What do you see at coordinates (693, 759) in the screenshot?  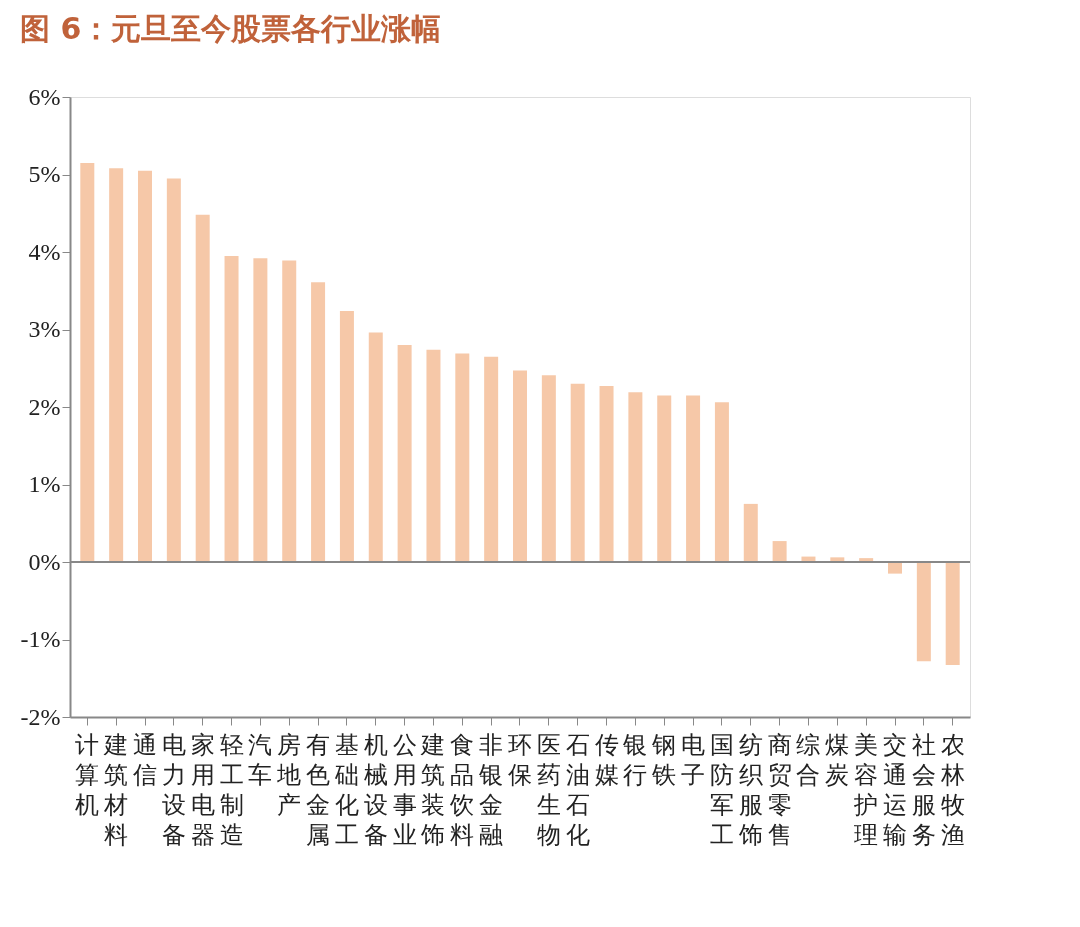 I see `x-tick-label: 电子` at bounding box center [693, 759].